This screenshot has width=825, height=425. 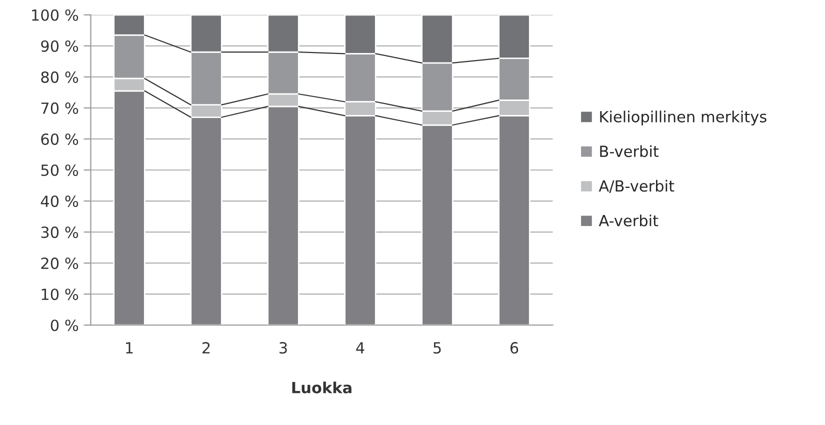 What do you see at coordinates (60, 294) in the screenshot?
I see `y-tick-label: 10 %` at bounding box center [60, 294].